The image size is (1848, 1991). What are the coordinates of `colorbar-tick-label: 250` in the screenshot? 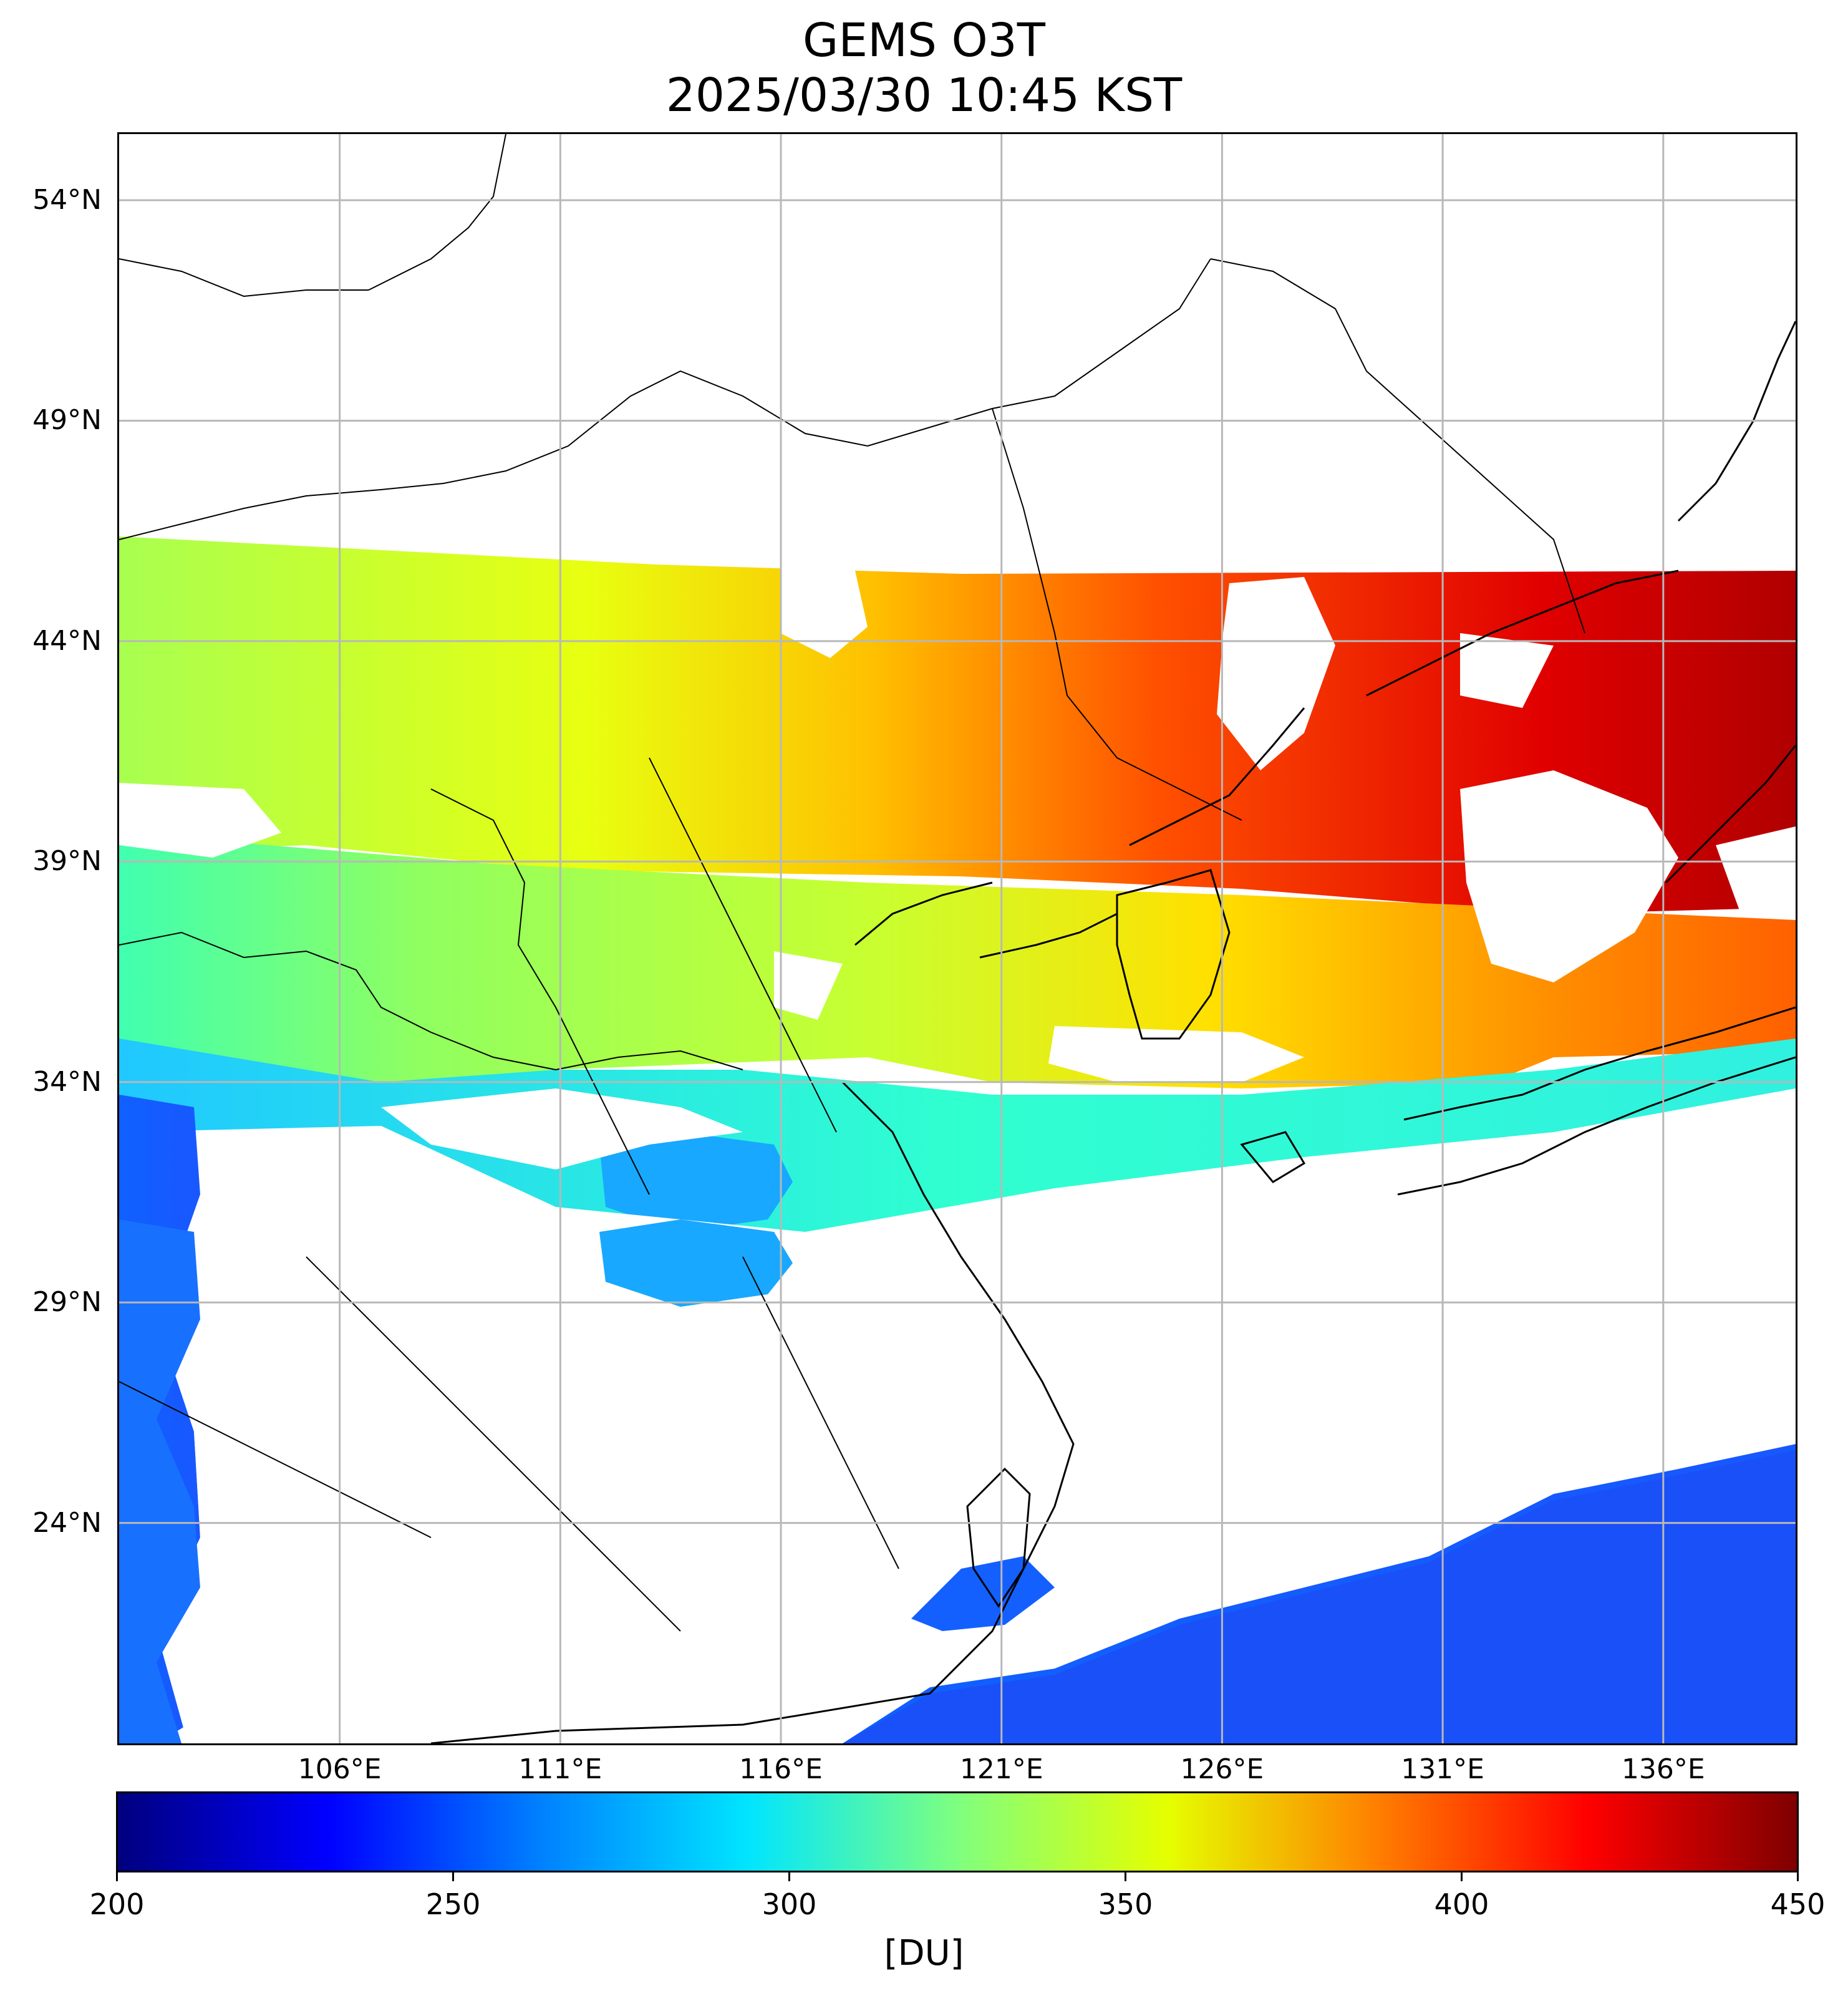 It's located at (453, 1904).